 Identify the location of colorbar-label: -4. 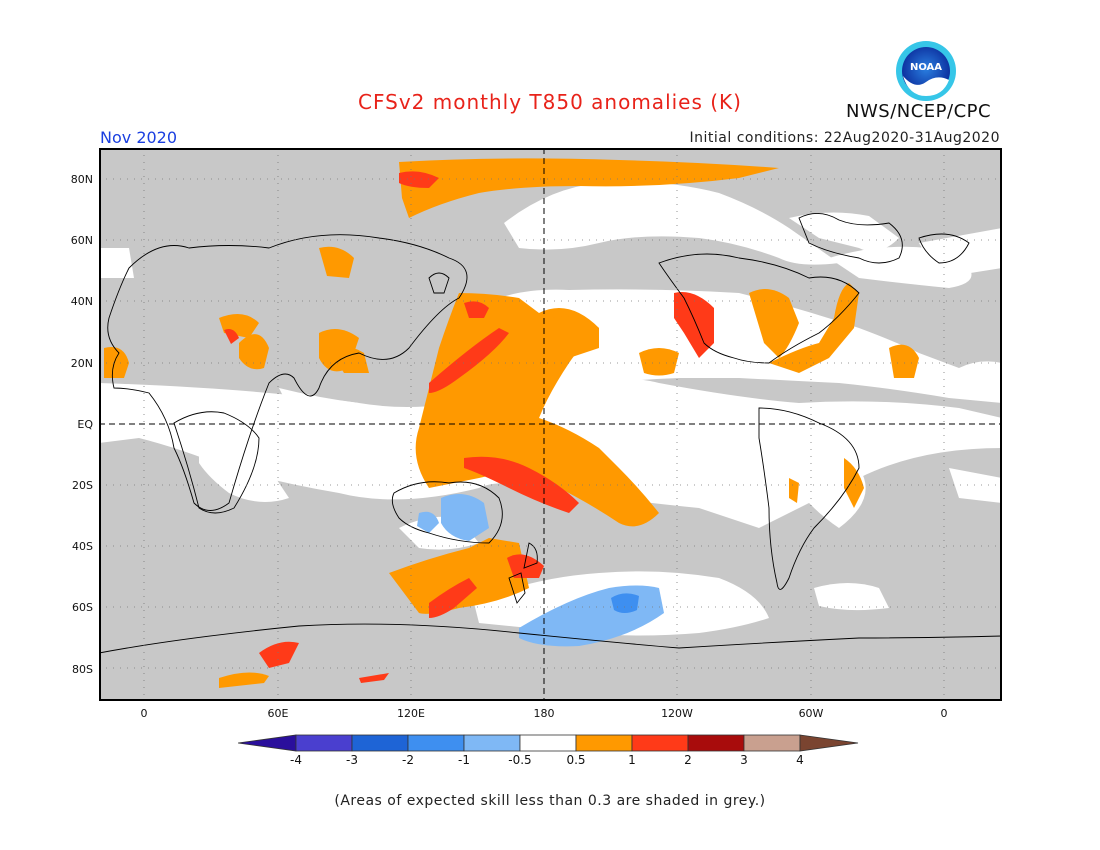
(296, 760).